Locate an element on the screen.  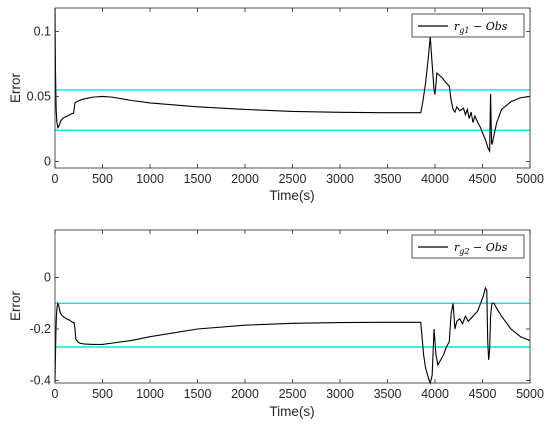
y-axis-label-2: Error is located at coordinates (15, 305).